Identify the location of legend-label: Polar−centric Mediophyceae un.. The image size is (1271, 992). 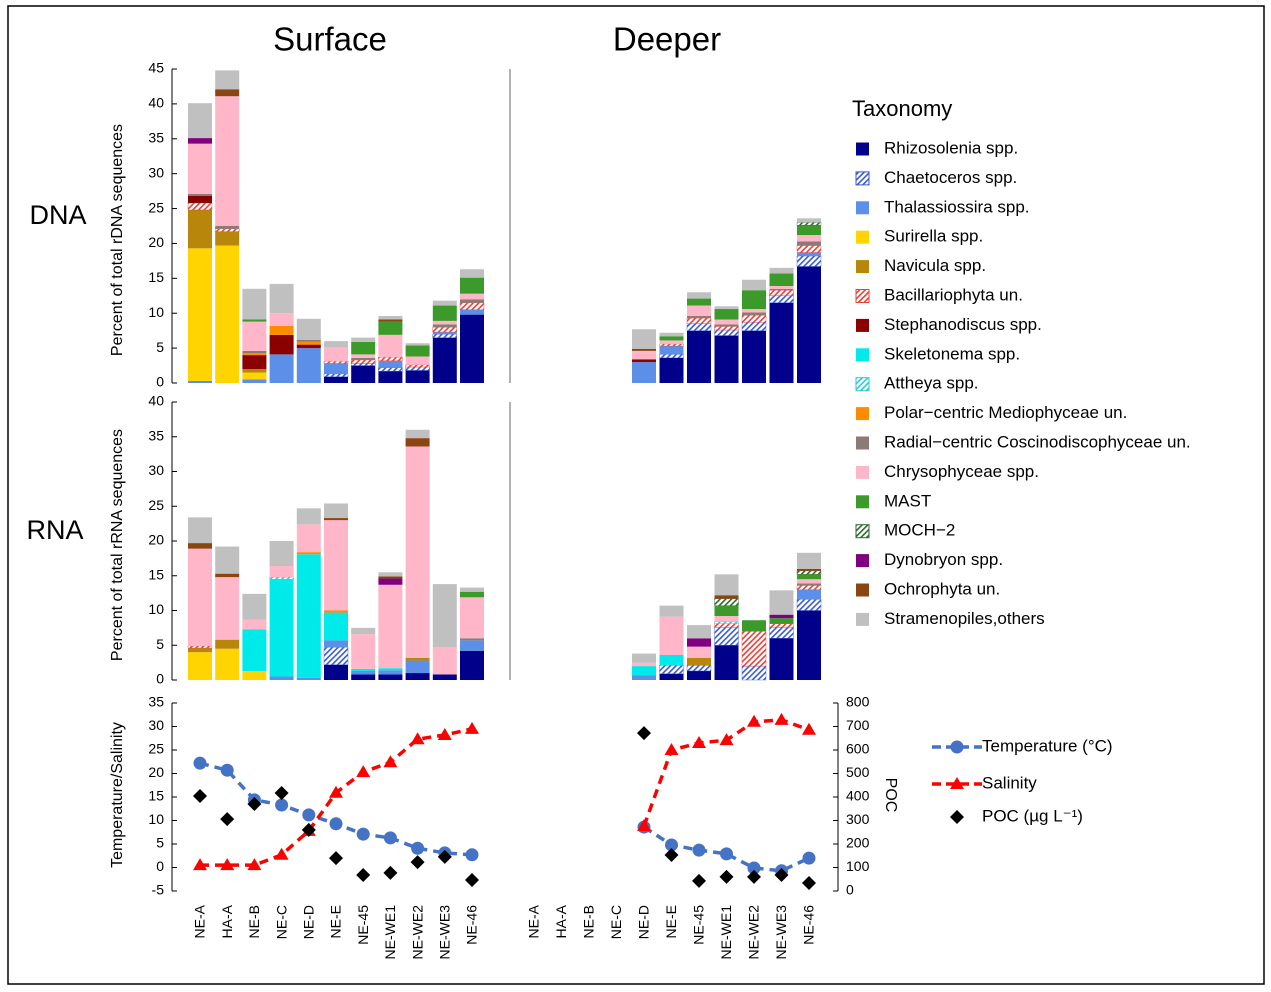
(1005, 412).